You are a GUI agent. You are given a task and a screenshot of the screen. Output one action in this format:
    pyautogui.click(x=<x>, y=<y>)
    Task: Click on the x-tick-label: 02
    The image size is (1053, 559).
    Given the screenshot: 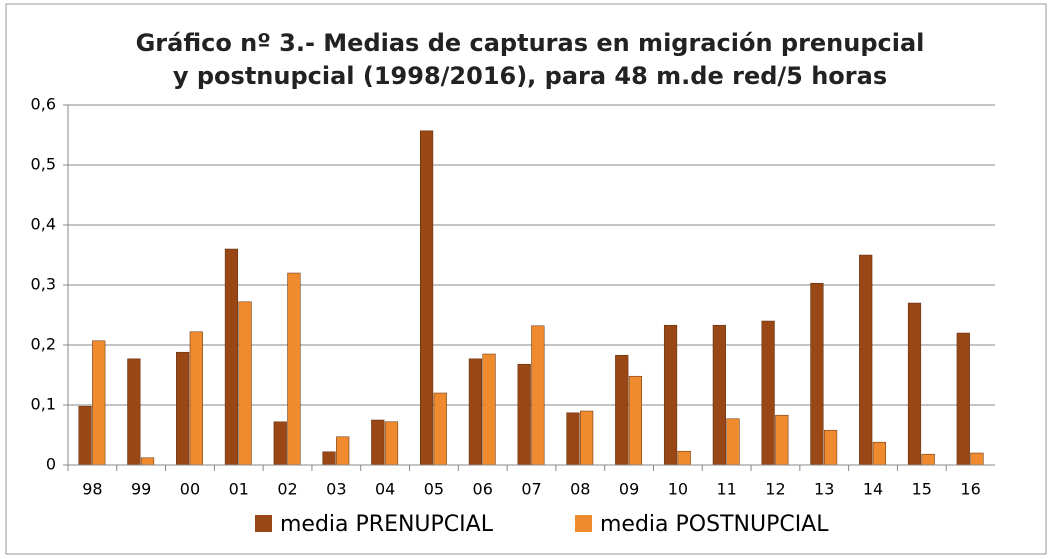 What is the action you would take?
    pyautogui.click(x=287, y=489)
    